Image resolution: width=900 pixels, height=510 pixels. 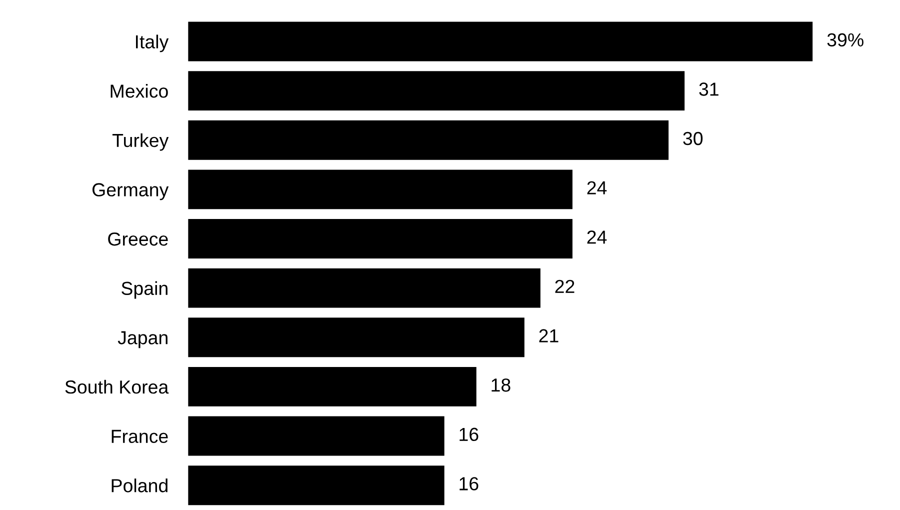 I want to click on y-tick-label: Mexico, so click(x=139, y=91).